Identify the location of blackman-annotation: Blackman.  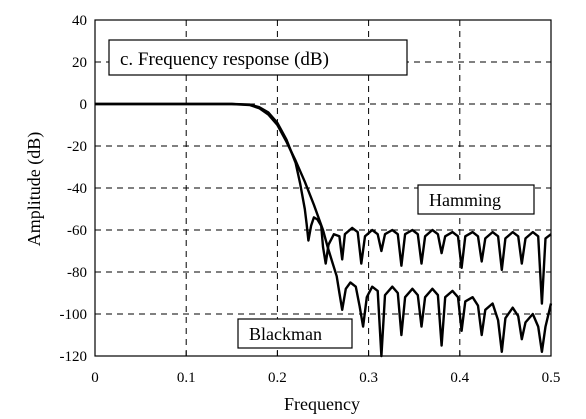
(295, 333).